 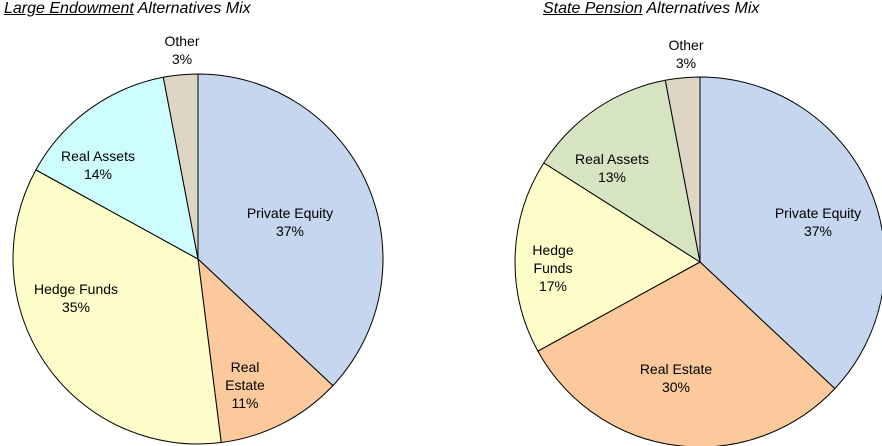 What do you see at coordinates (76, 307) in the screenshot?
I see `slice-value: 35%` at bounding box center [76, 307].